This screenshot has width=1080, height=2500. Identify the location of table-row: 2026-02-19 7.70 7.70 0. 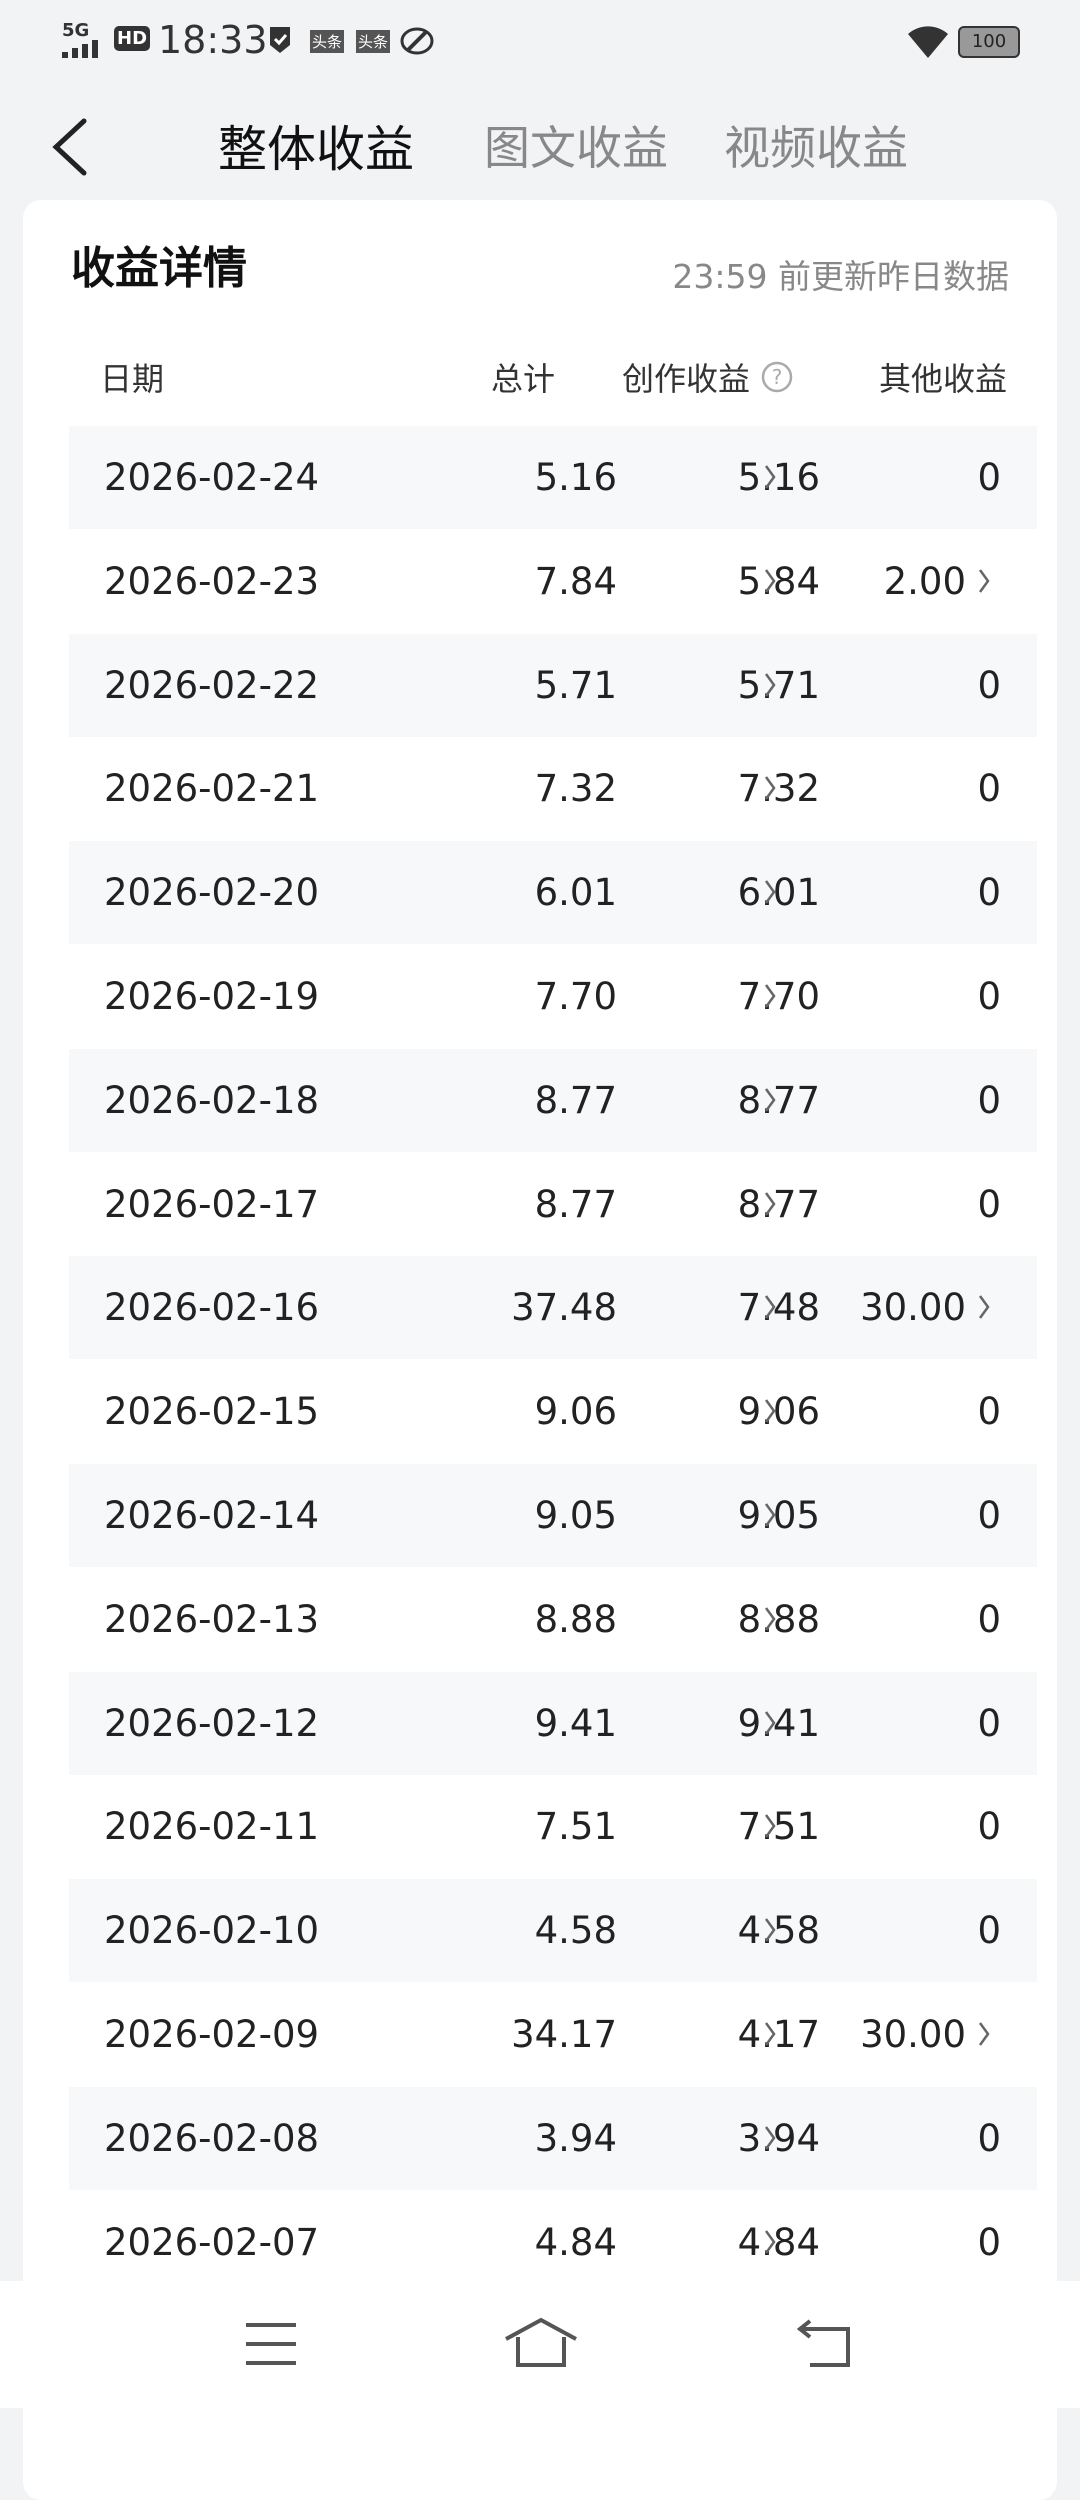
(553, 996).